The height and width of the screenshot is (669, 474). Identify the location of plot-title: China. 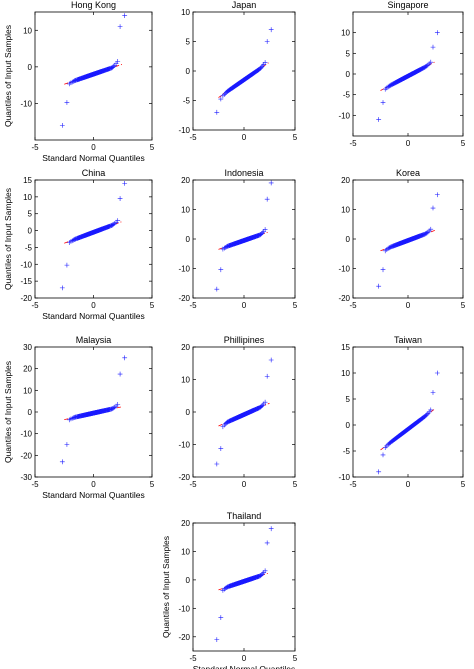
(94, 173).